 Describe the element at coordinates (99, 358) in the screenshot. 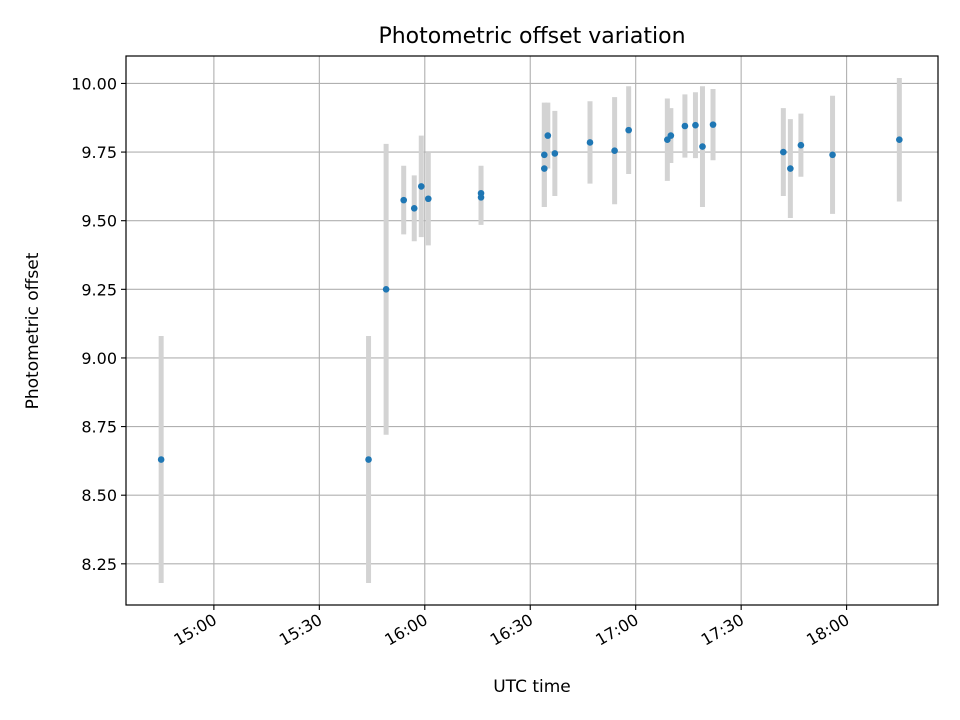

I see `y-tick-label: 9.00` at that location.